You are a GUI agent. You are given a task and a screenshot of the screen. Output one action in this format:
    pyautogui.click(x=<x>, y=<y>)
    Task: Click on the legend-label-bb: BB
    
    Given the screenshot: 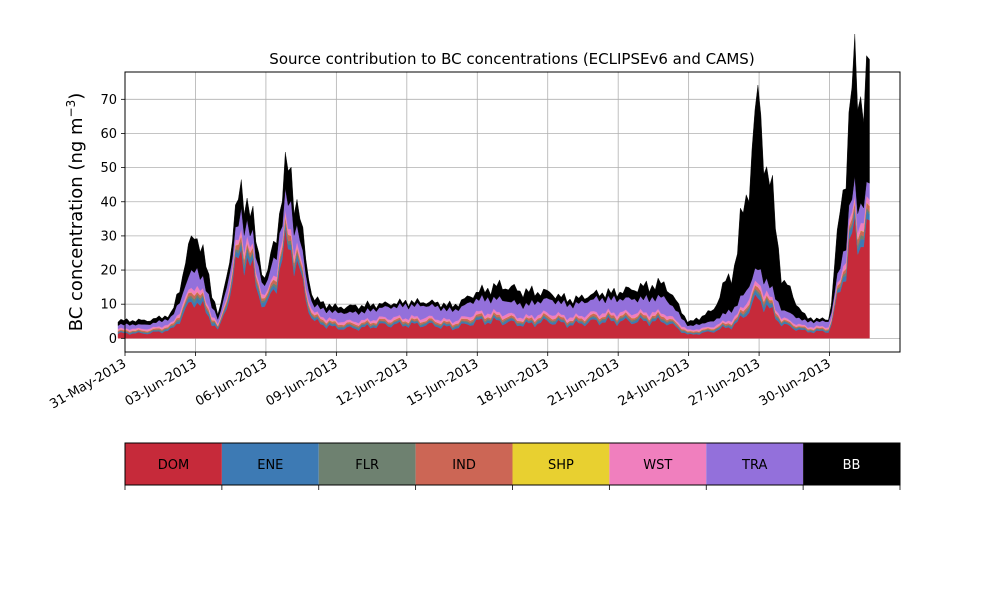 What is the action you would take?
    pyautogui.click(x=852, y=465)
    